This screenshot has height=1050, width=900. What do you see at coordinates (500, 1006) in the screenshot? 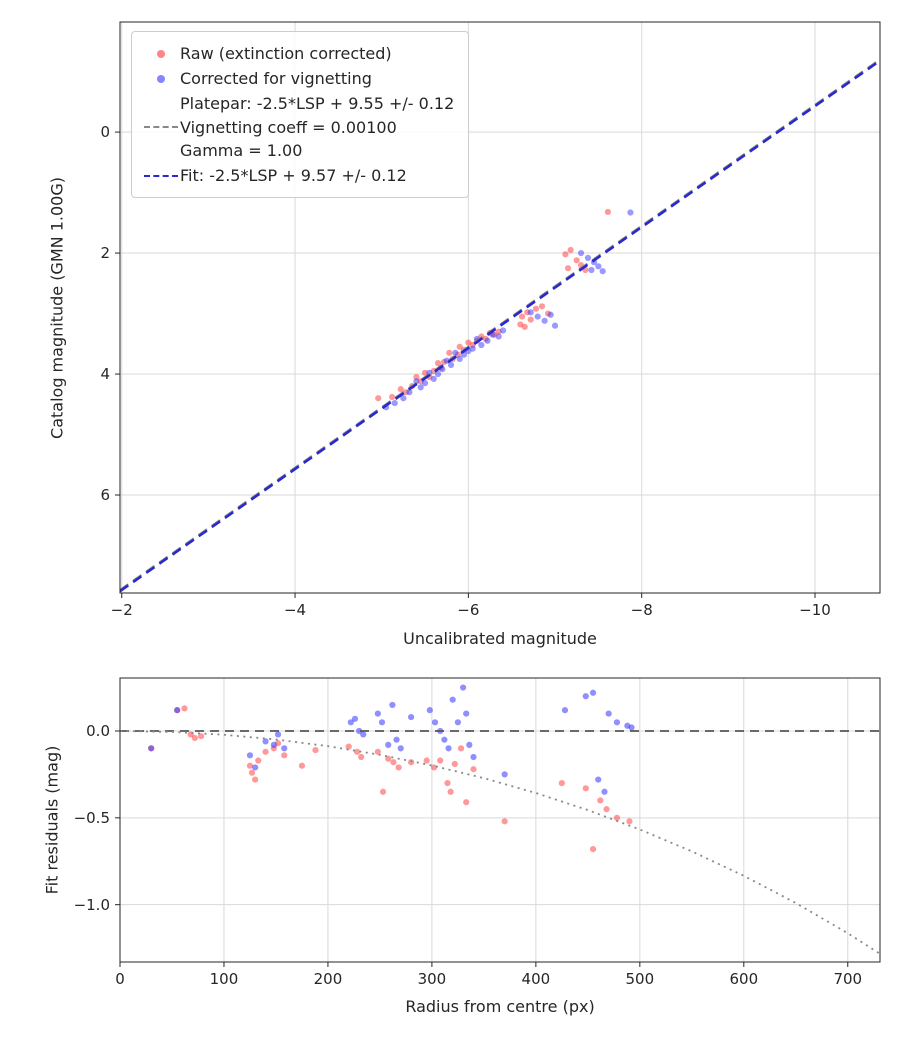
I see `bottom-plot-x-axis-label: Radius from centre (px)` at bounding box center [500, 1006].